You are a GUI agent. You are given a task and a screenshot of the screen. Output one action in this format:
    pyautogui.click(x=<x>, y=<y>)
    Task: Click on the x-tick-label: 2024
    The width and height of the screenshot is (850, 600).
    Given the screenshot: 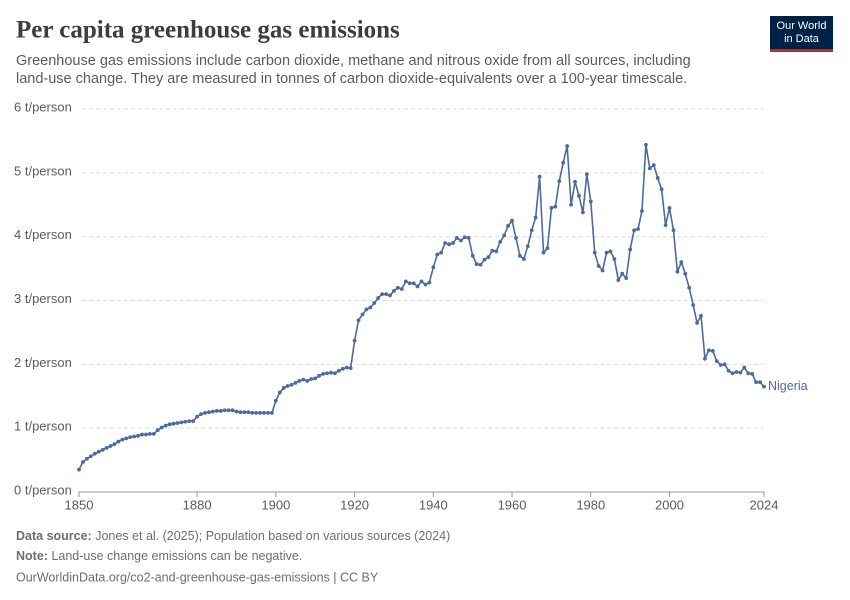 What is the action you would take?
    pyautogui.click(x=764, y=504)
    